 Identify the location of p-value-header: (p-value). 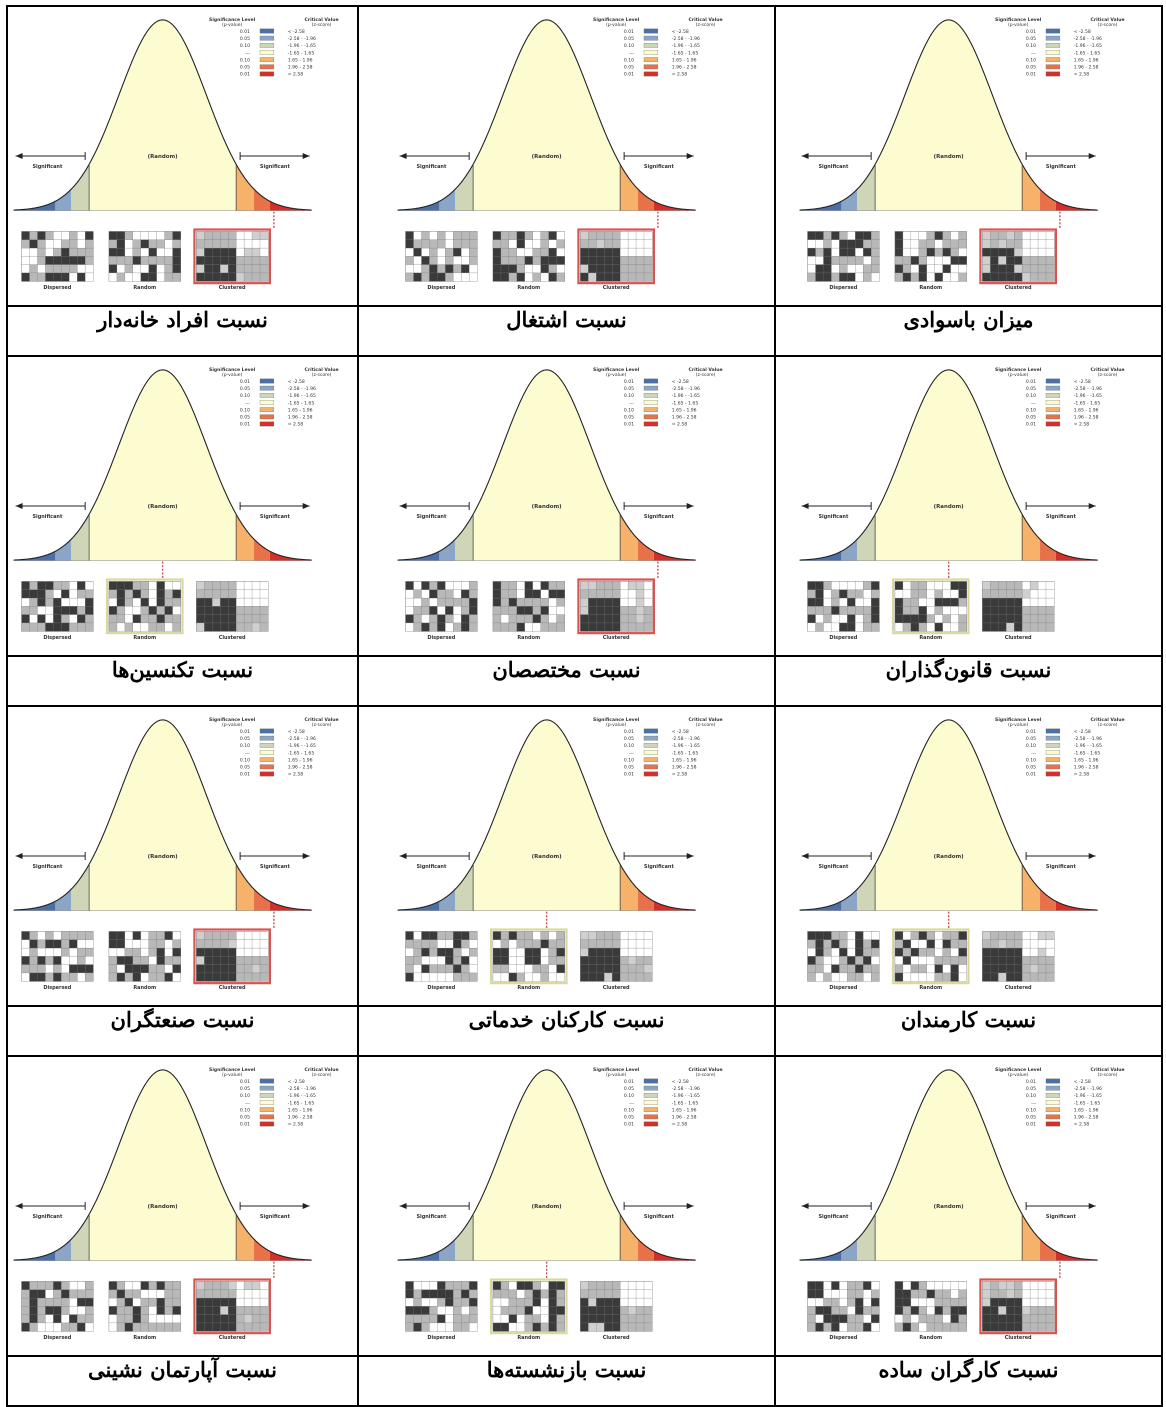
(232, 725).